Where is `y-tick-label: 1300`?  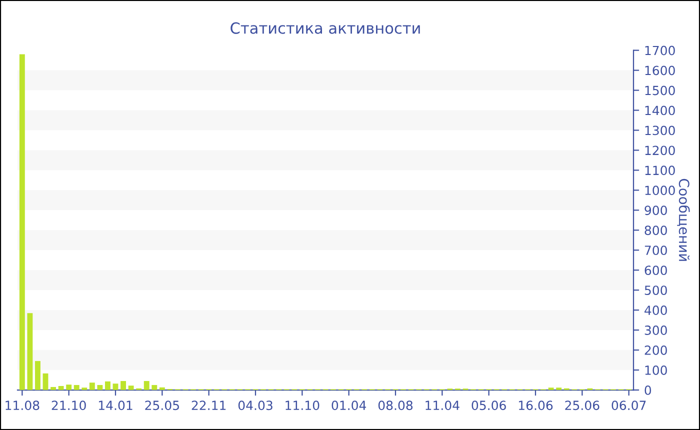 y-tick-label: 1300 is located at coordinates (660, 131).